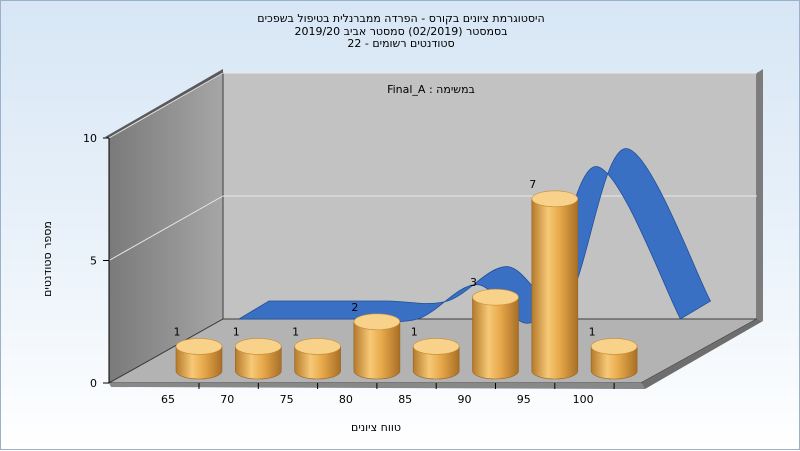 Image resolution: width=800 pixels, height=451 pixels. What do you see at coordinates (760, 195) in the screenshot?
I see `back-wall-right-edge` at bounding box center [760, 195].